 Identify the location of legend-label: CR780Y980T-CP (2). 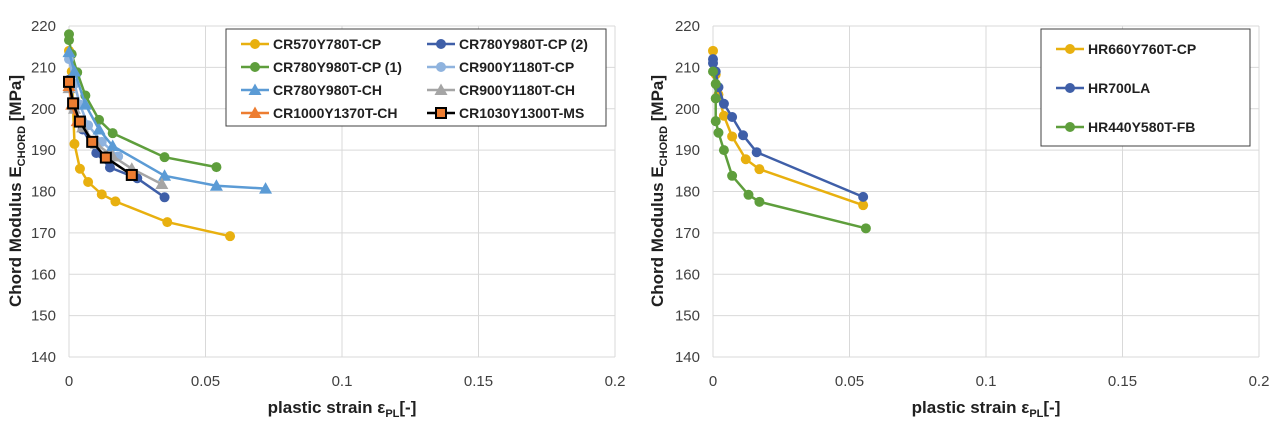
(523, 44).